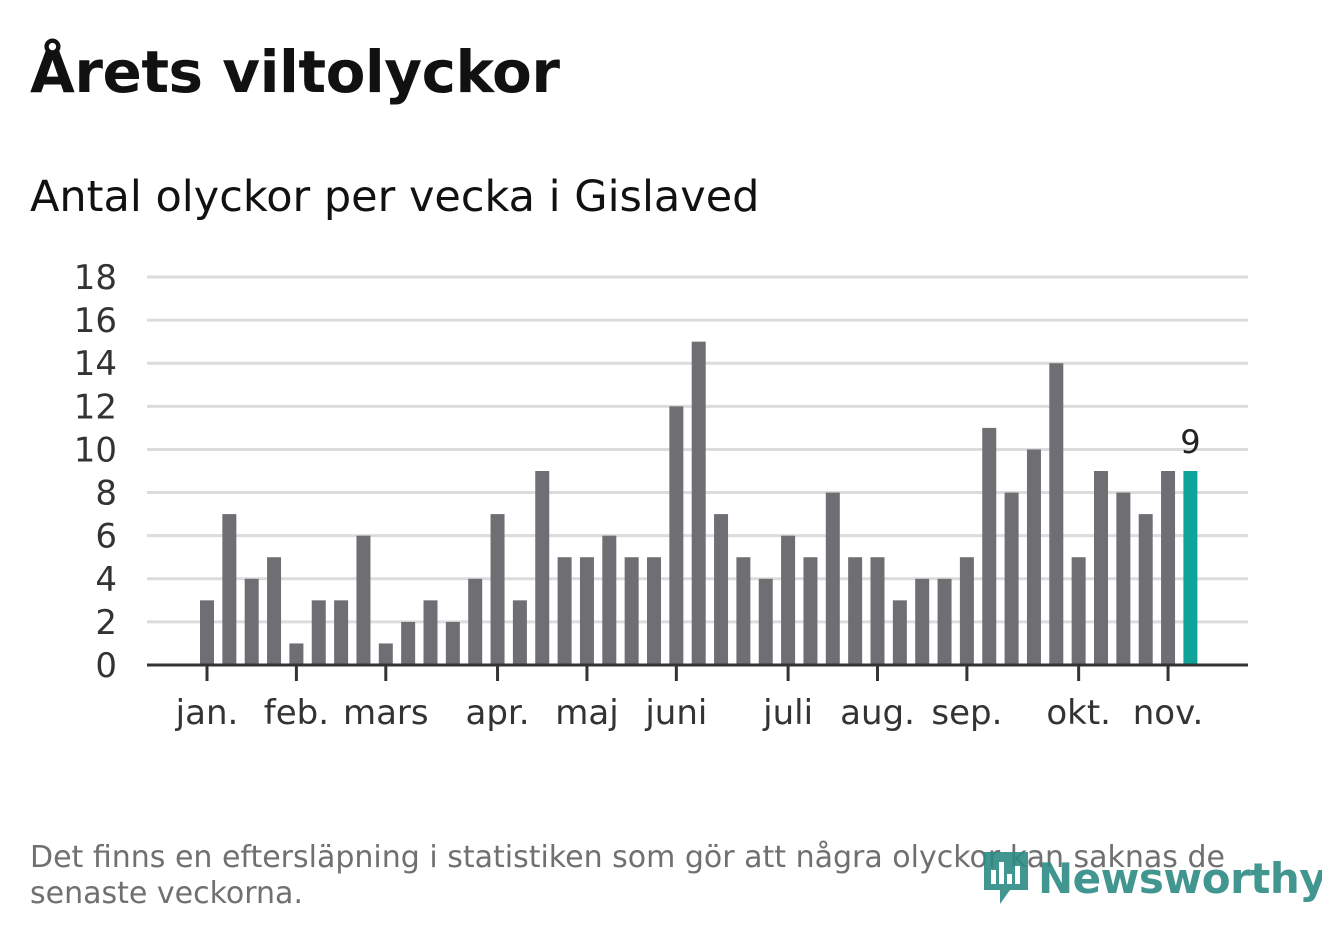 This screenshot has height=939, width=1322. What do you see at coordinates (95, 407) in the screenshot?
I see `y-tick-label: 12` at bounding box center [95, 407].